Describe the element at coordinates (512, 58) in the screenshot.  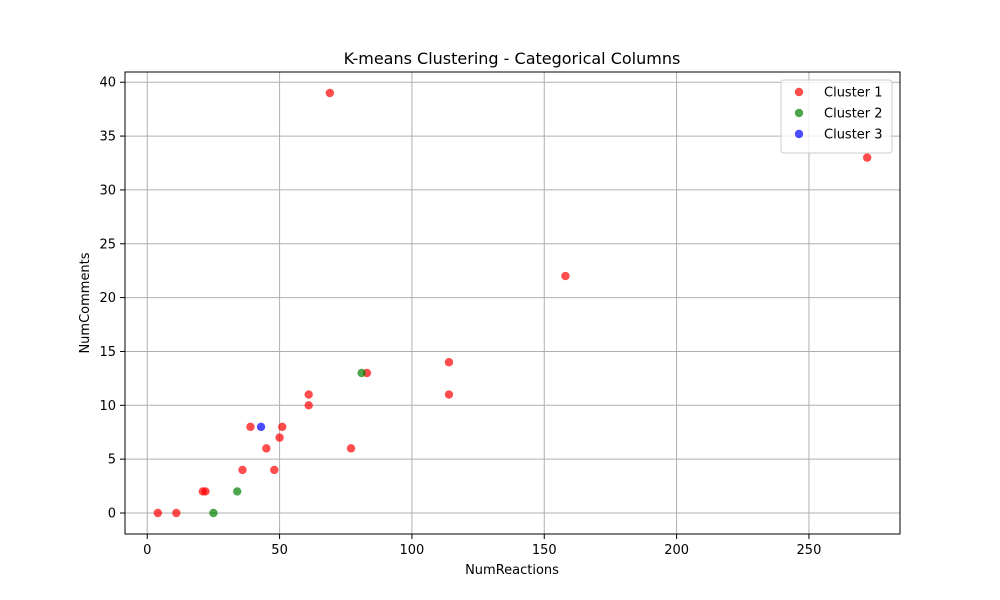
I see `chart-title: K-means Clustering - Categorical Columns` at that location.